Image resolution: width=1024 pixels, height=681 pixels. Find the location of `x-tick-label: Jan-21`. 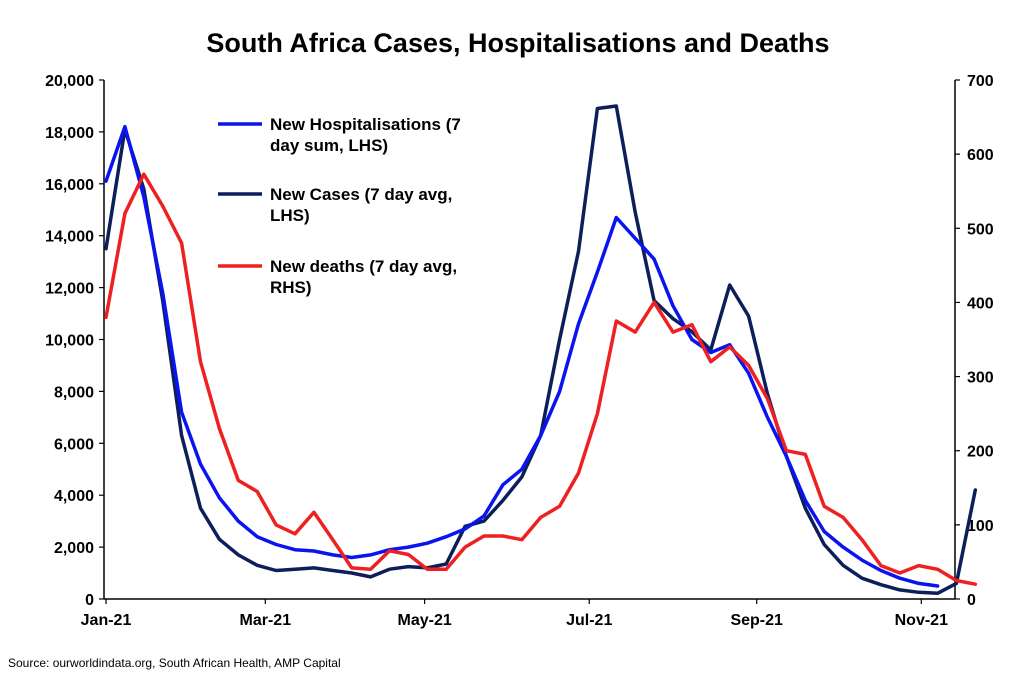

x-tick-label: Jan-21 is located at coordinates (106, 620).